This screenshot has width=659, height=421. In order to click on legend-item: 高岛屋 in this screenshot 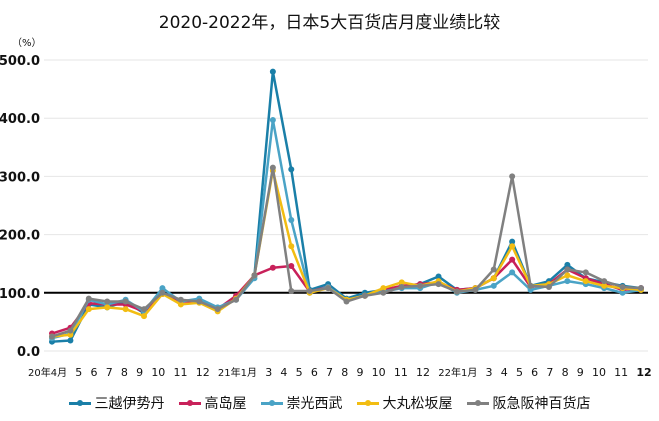, I will do `click(212, 403)`.